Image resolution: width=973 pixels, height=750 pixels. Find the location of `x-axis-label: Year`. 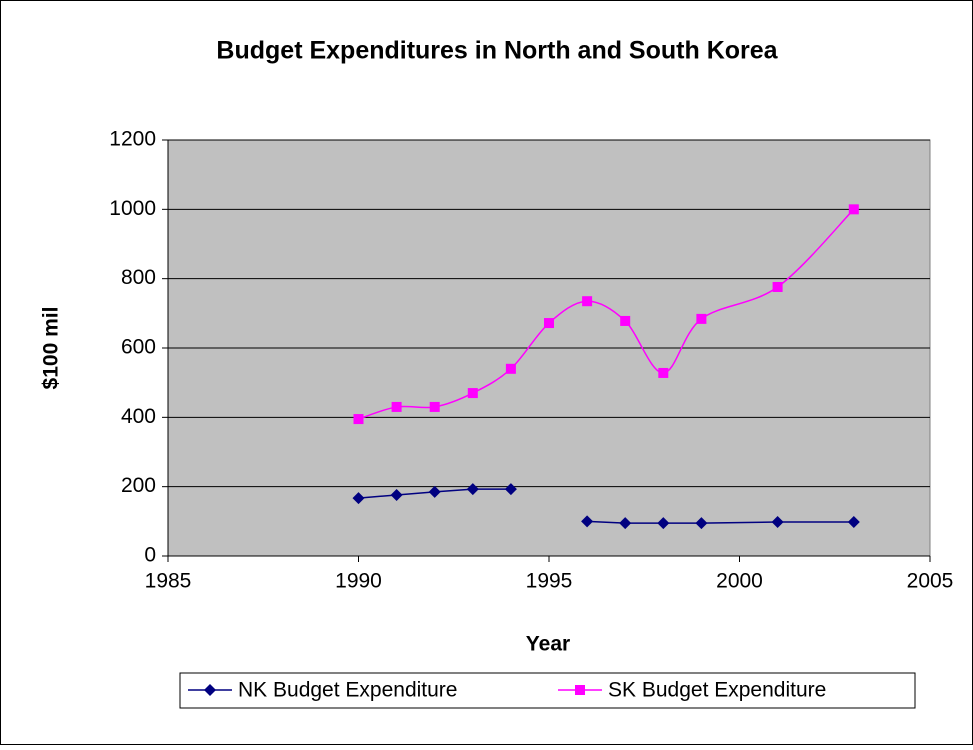

x-axis-label: Year is located at coordinates (548, 644).